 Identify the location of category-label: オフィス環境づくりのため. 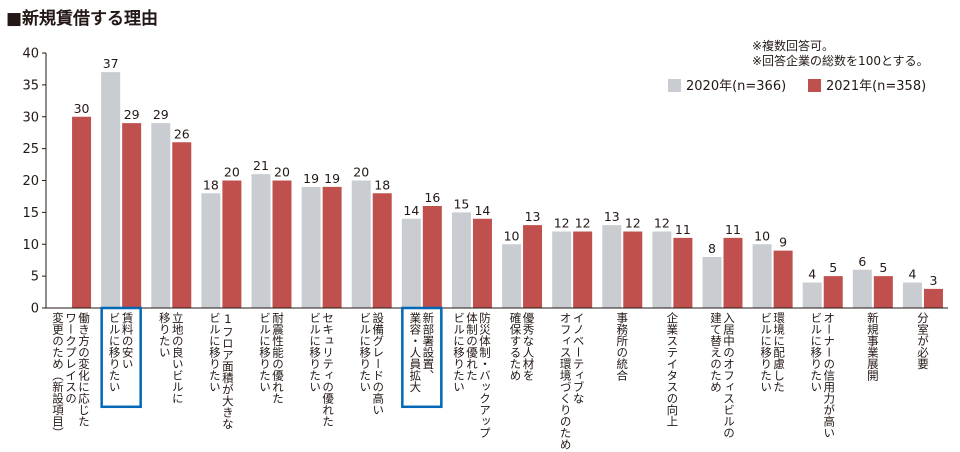
(566, 381).